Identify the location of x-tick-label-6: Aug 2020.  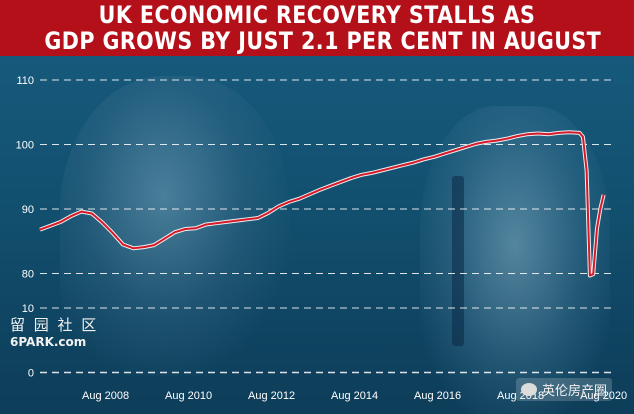
(603, 396).